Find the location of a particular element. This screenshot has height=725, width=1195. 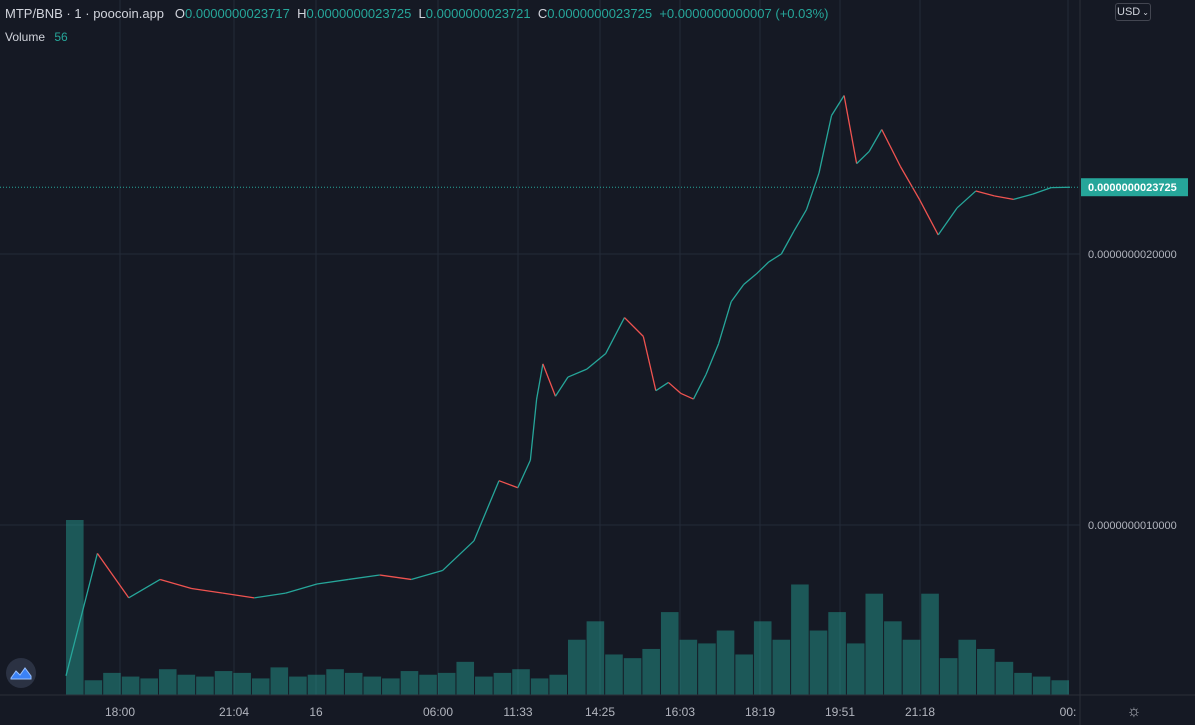

x-tick-label: 21:04 is located at coordinates (234, 712).